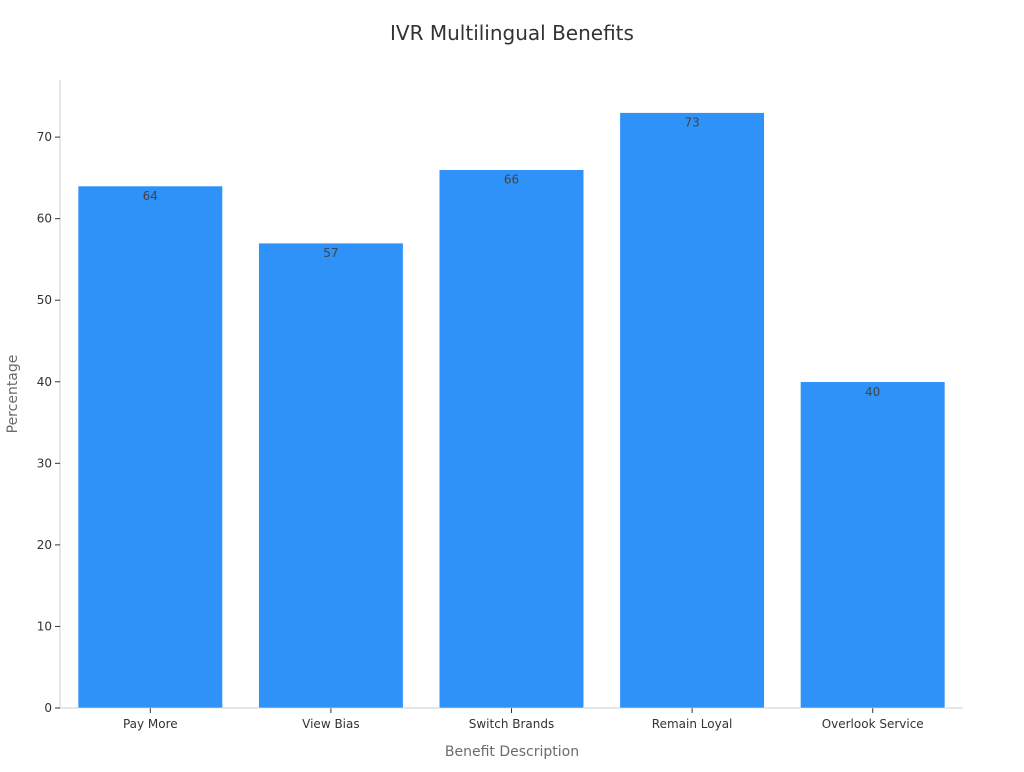 Image resolution: width=1024 pixels, height=772 pixels. Describe the element at coordinates (44, 137) in the screenshot. I see `y-tick-label: 70` at that location.